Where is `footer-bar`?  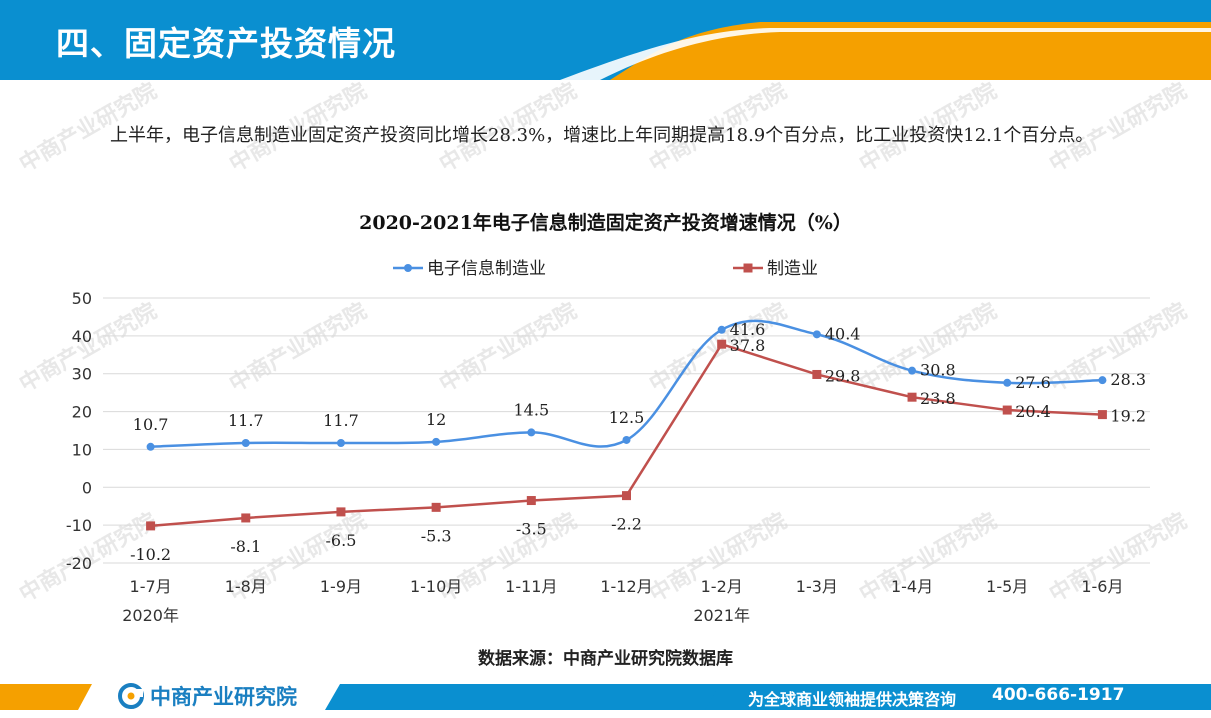
footer-bar is located at coordinates (605, 699).